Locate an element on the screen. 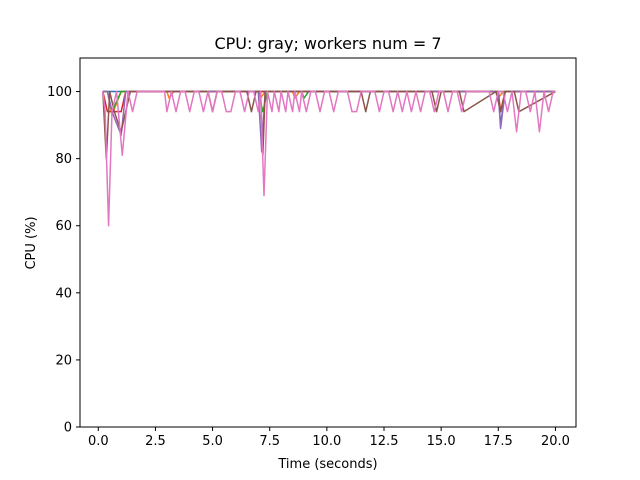 The width and height of the screenshot is (640, 480). x-axis: 0.0 2.5 5.0 7.5 10.0 12.5 15.0 17.5 20.0 is located at coordinates (329, 438).